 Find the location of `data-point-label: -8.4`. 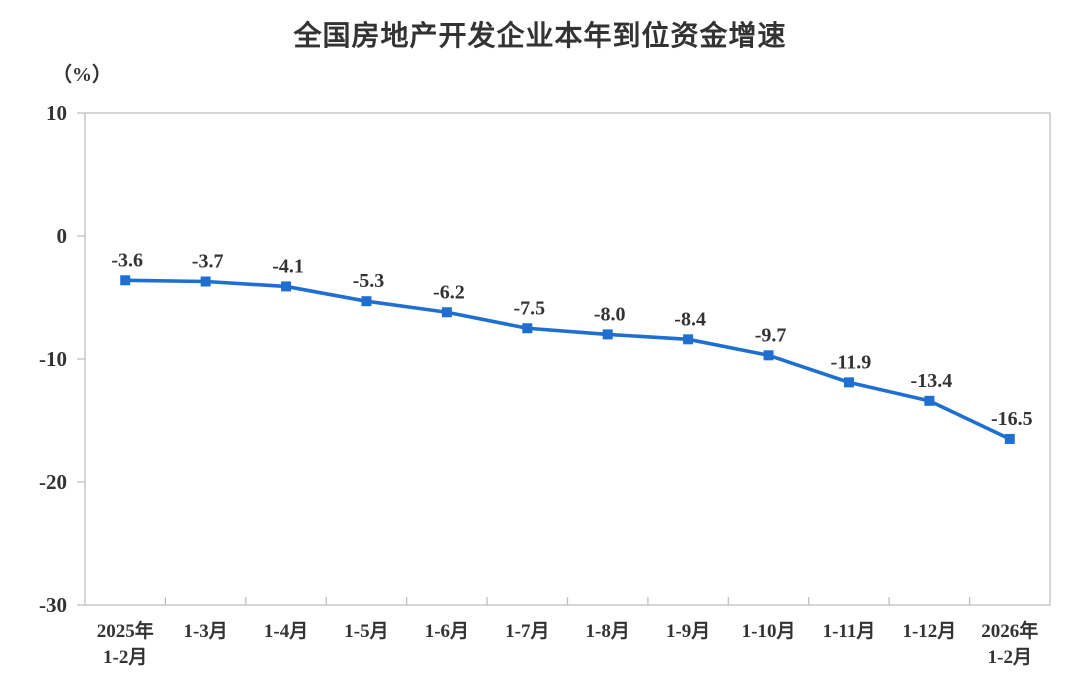

data-point-label: -8.4 is located at coordinates (690, 319).